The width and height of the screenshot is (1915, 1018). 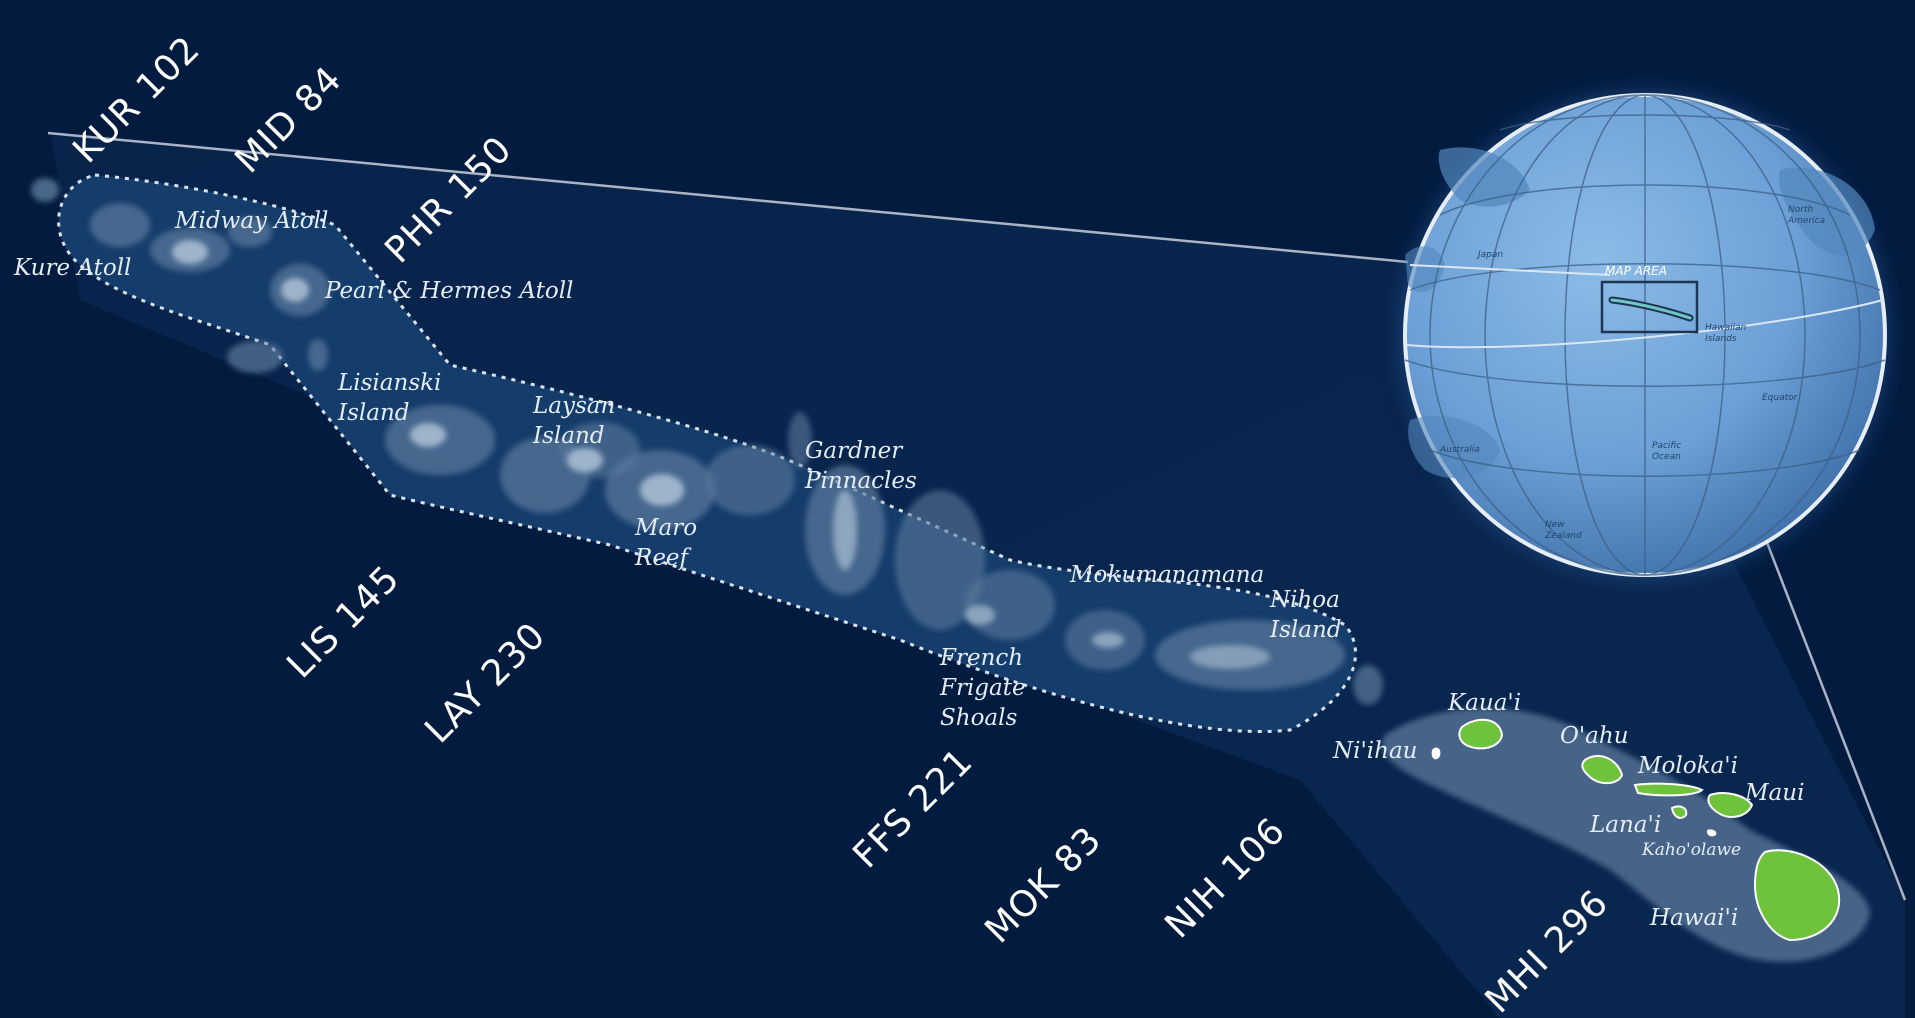 What do you see at coordinates (1375, 751) in the screenshot?
I see `label-niihau: Ni'ihau` at bounding box center [1375, 751].